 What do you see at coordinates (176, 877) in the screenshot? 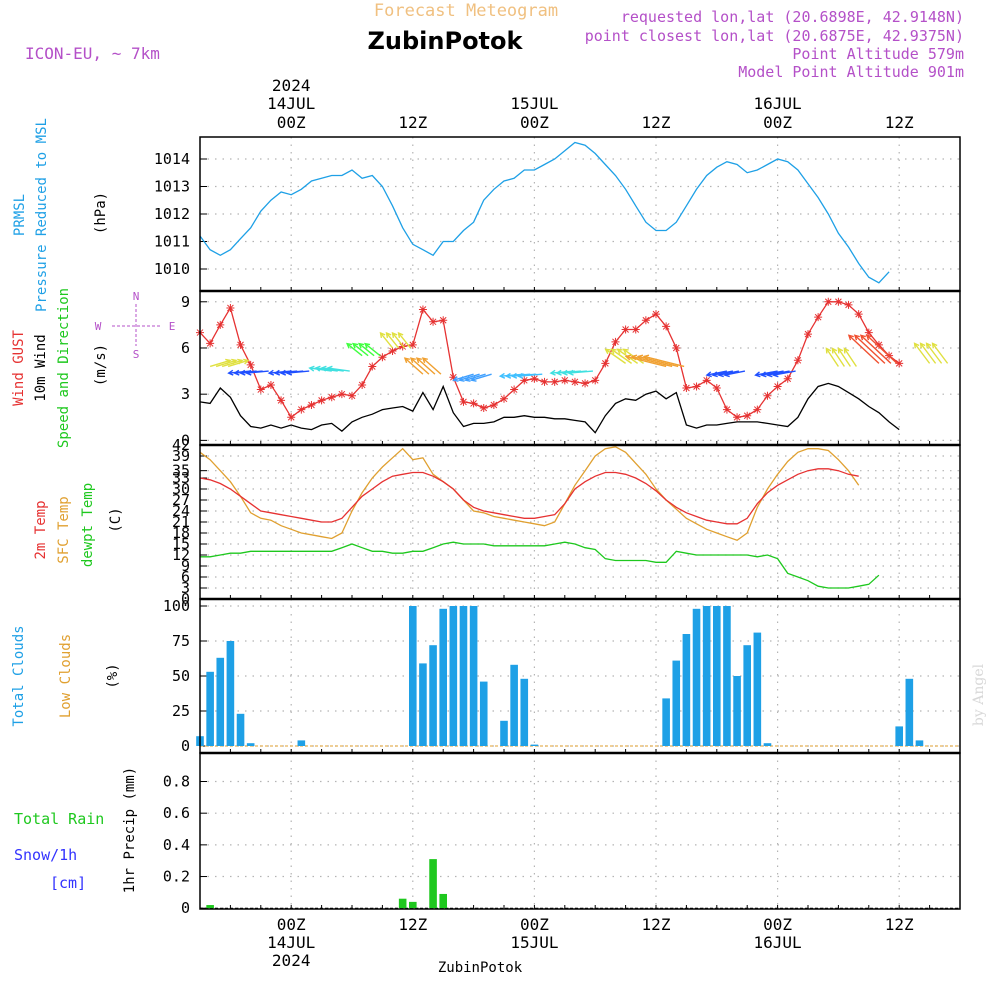
I see `precip-ytick-label: 0.2` at bounding box center [176, 877].